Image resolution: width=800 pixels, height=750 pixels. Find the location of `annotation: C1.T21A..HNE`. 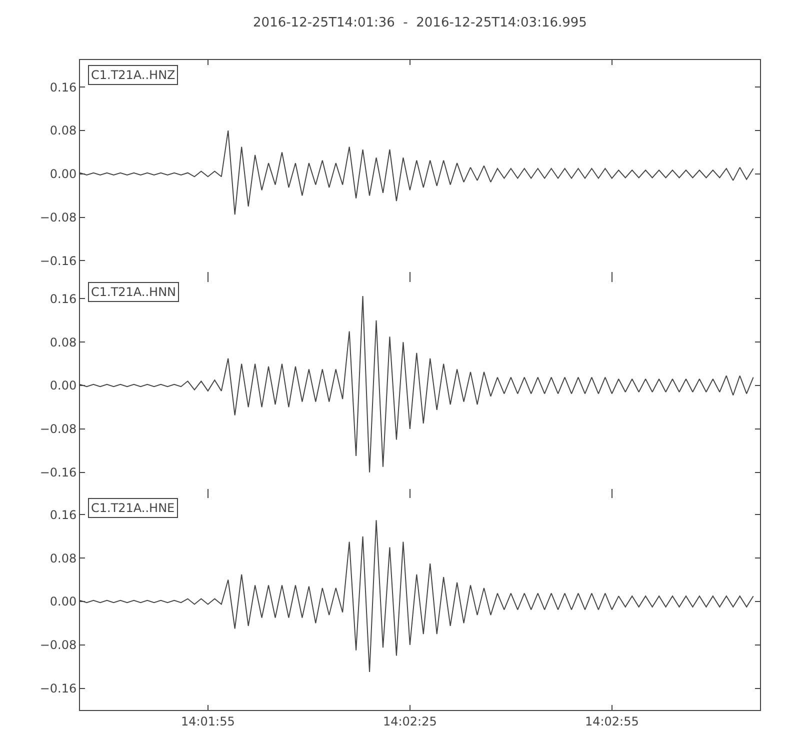

annotation: C1.T21A..HNE is located at coordinates (133, 508).